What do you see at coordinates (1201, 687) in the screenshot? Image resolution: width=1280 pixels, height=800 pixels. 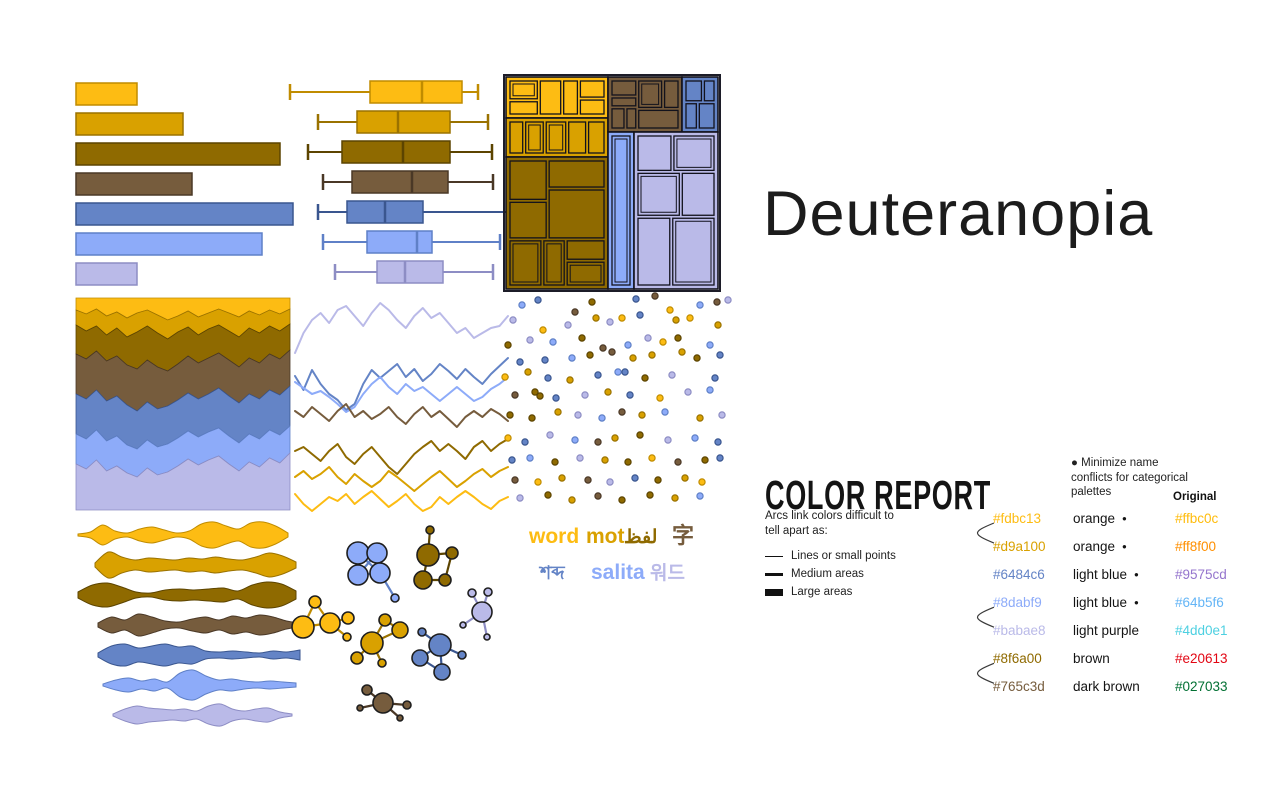 I see `original-hex: #027033` at bounding box center [1201, 687].